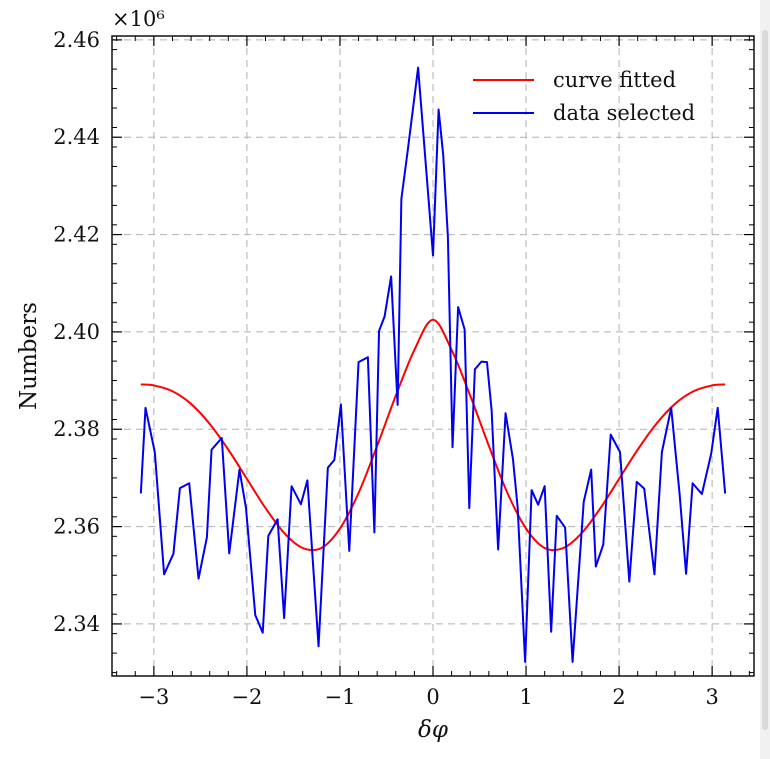  I want to click on y-tick-label: 2.46, so click(76, 40).